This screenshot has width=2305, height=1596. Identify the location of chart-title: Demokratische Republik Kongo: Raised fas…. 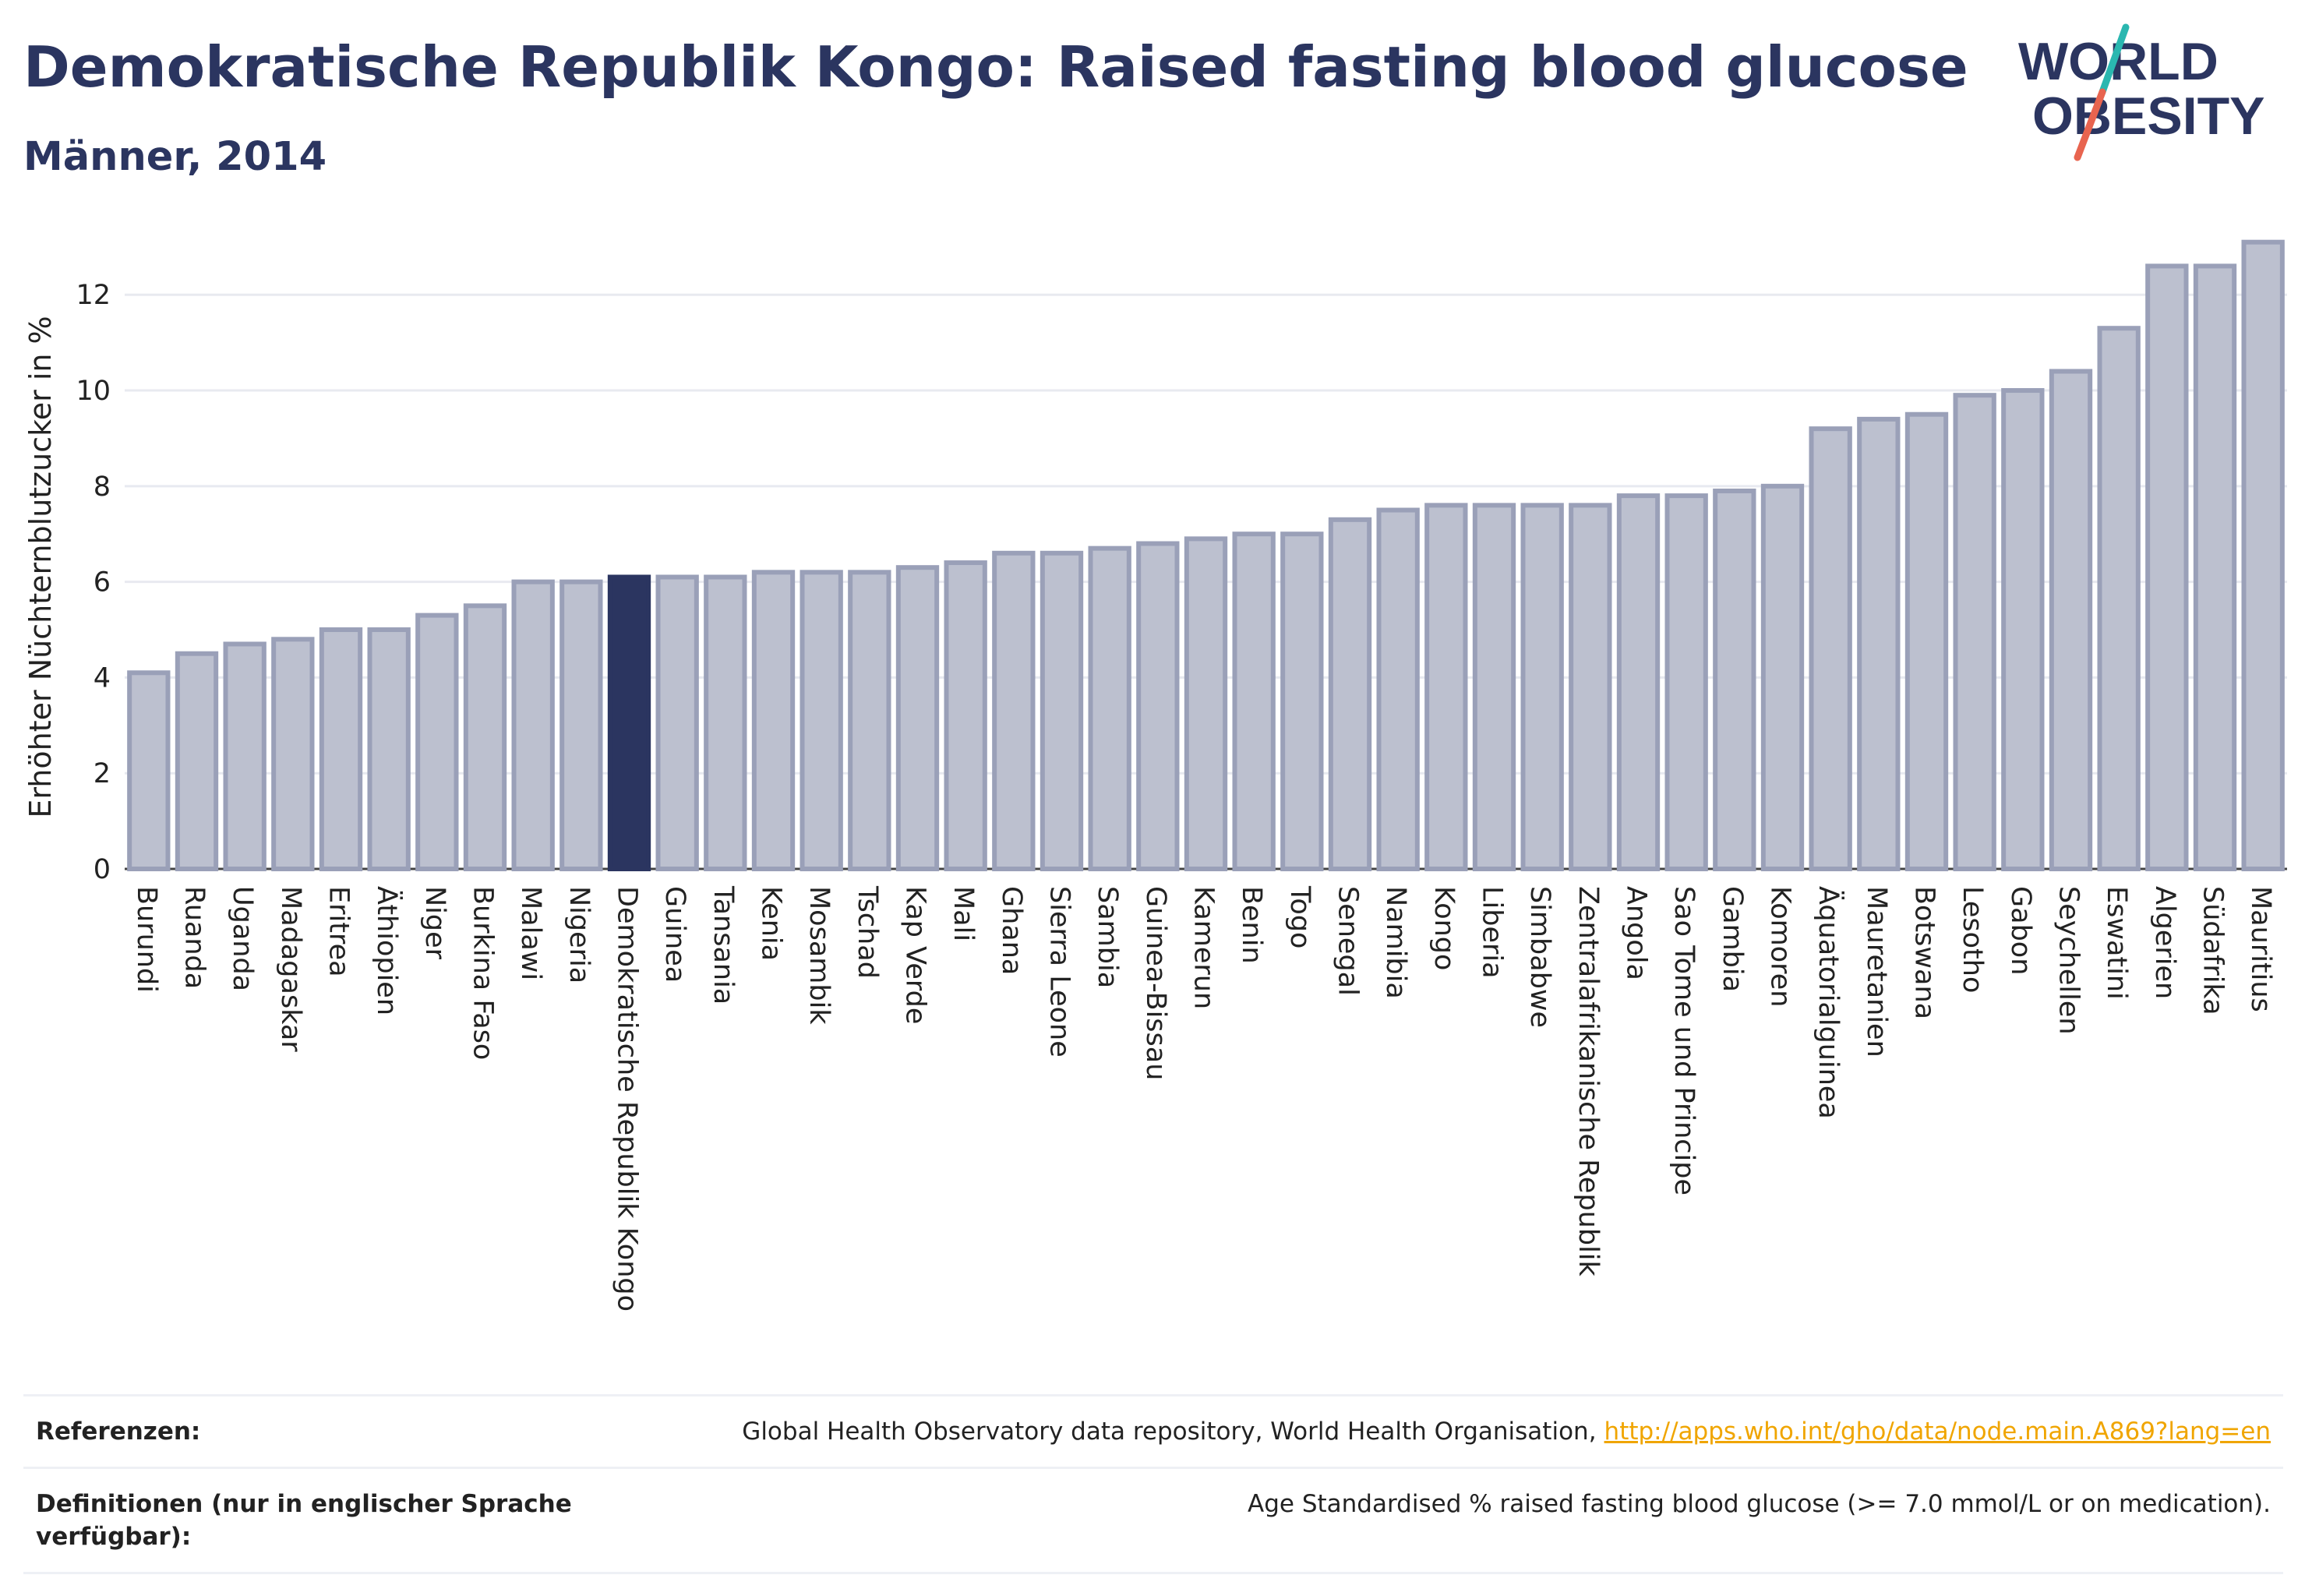
(995, 67).